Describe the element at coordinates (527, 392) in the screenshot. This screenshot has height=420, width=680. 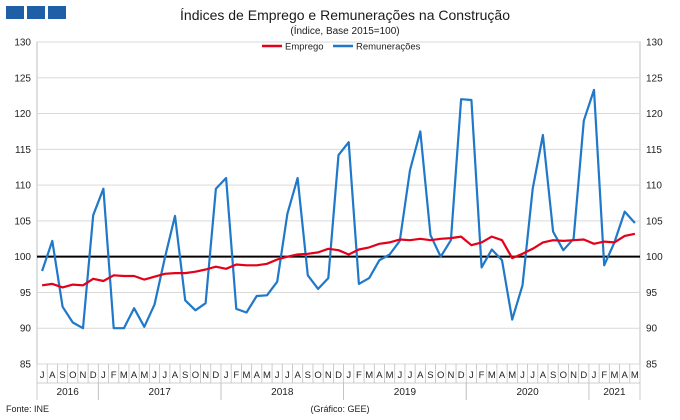
I see `year-label: 2020` at that location.